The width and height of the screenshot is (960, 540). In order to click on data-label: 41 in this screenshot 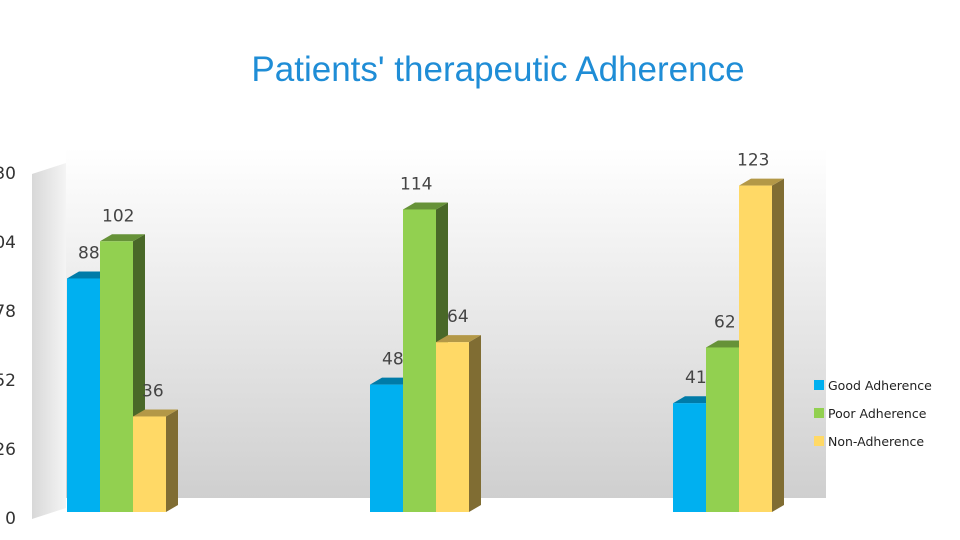, I will do `click(696, 378)`.